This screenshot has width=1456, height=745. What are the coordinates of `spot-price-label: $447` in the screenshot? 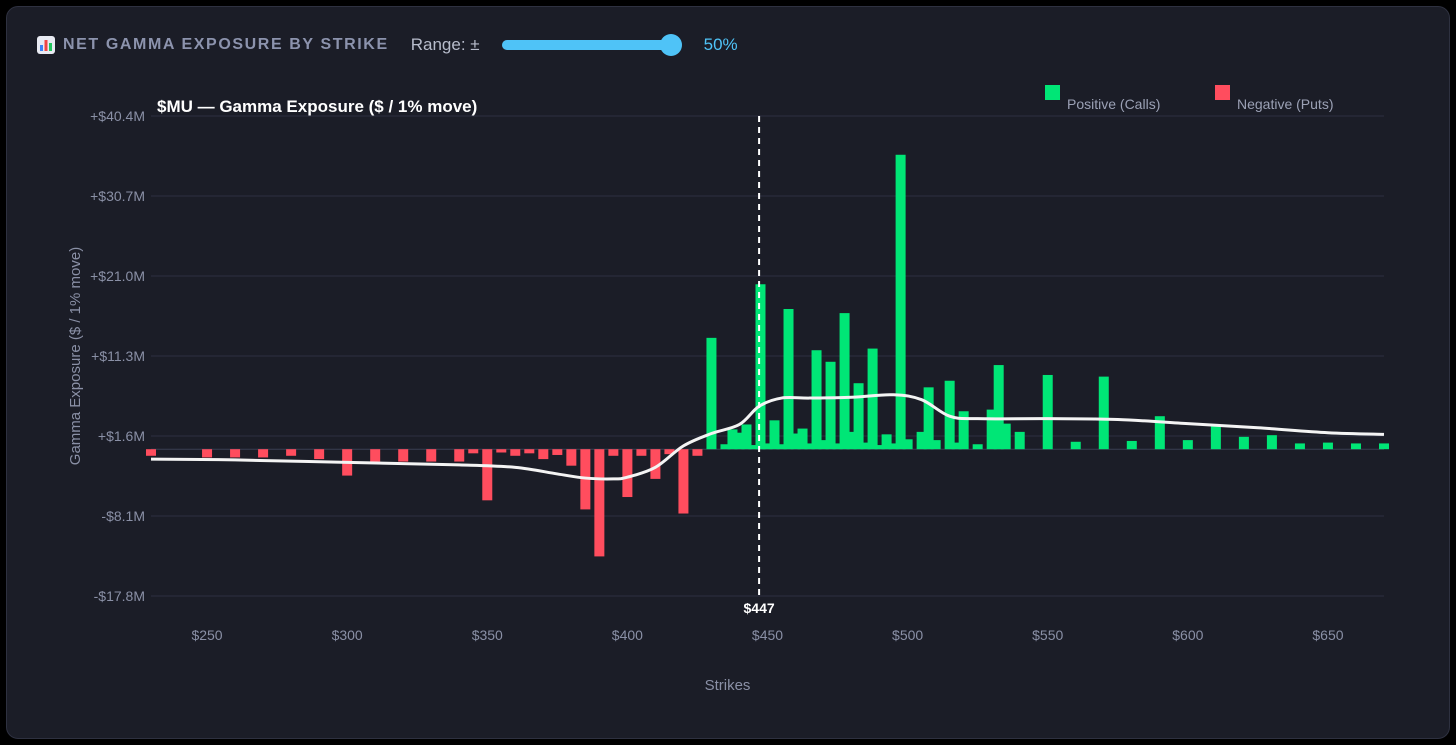 It's located at (759, 608).